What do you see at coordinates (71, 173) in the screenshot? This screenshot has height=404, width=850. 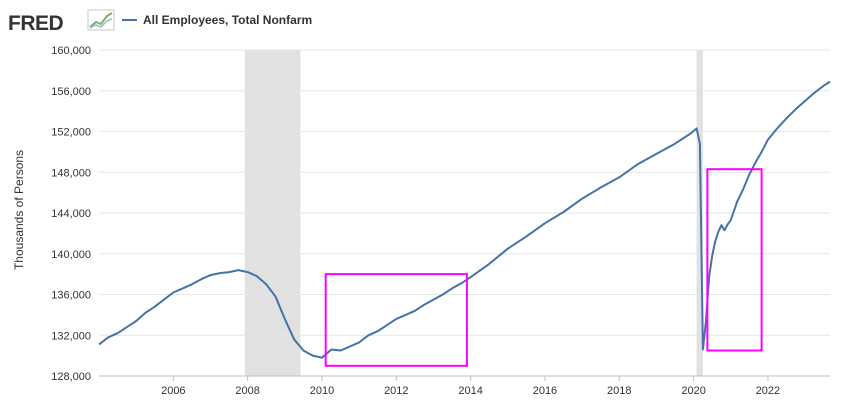 I see `y-tick-label: 148,000` at bounding box center [71, 173].